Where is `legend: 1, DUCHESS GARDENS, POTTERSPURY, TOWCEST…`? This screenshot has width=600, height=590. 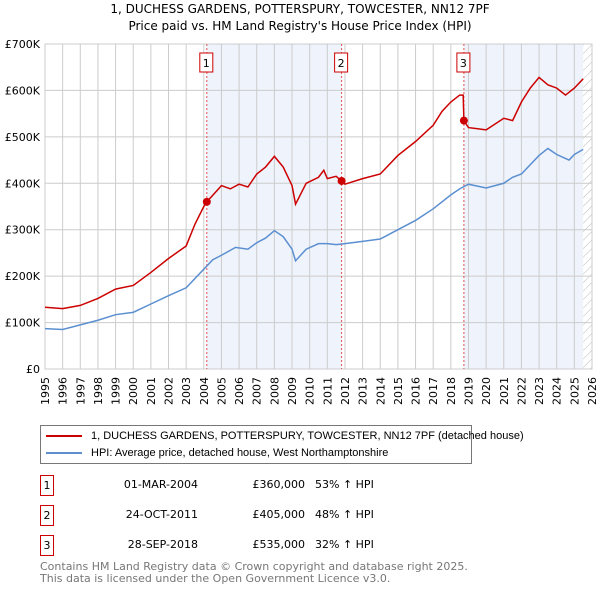
legend: 1, DUCHESS GARDENS, POTTERSPURY, TOWCEST… is located at coordinates (282, 444).